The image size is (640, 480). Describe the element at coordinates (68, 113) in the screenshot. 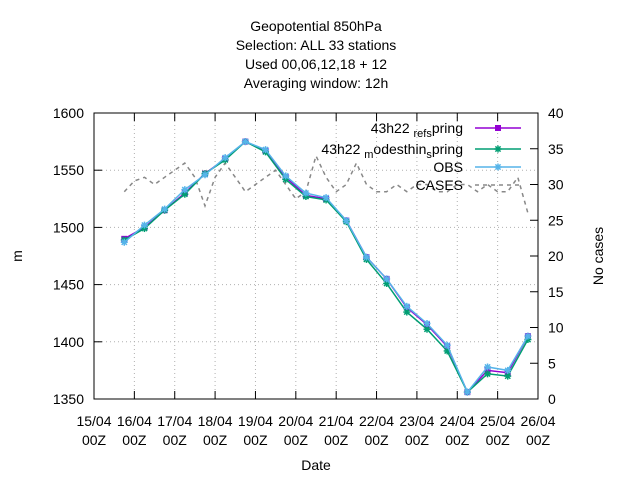

I see `y-tick-label: 1600` at that location.